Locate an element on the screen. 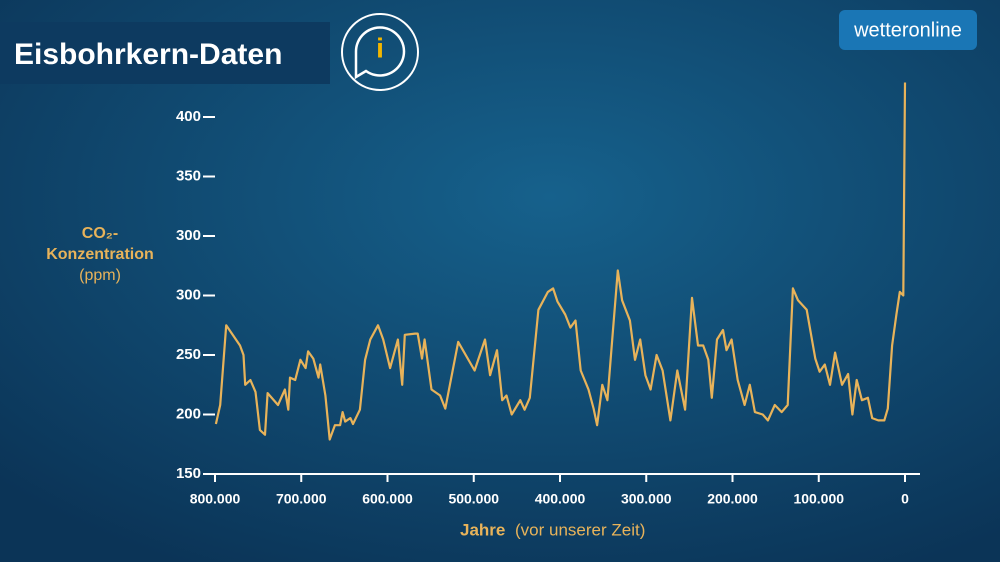 This screenshot has height=562, width=1000. x-tick-label: 700.000 is located at coordinates (301, 499).